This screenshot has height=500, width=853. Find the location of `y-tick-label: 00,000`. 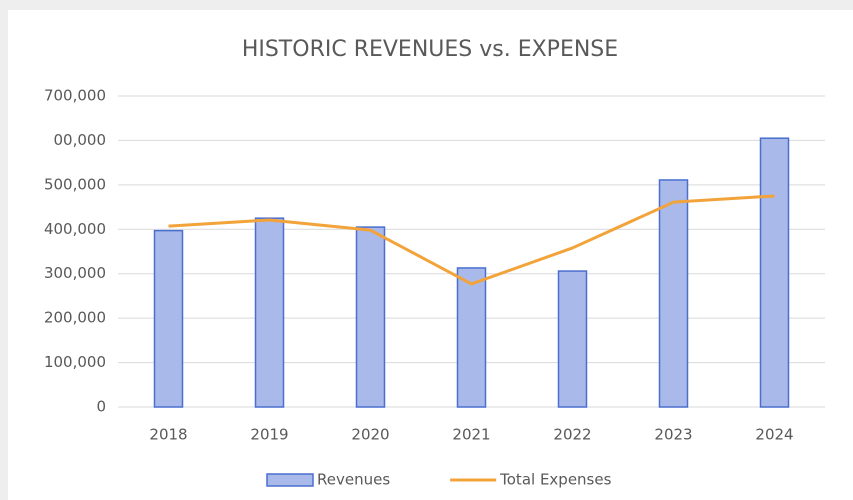

y-tick-label: 00,000 is located at coordinates (80, 140).